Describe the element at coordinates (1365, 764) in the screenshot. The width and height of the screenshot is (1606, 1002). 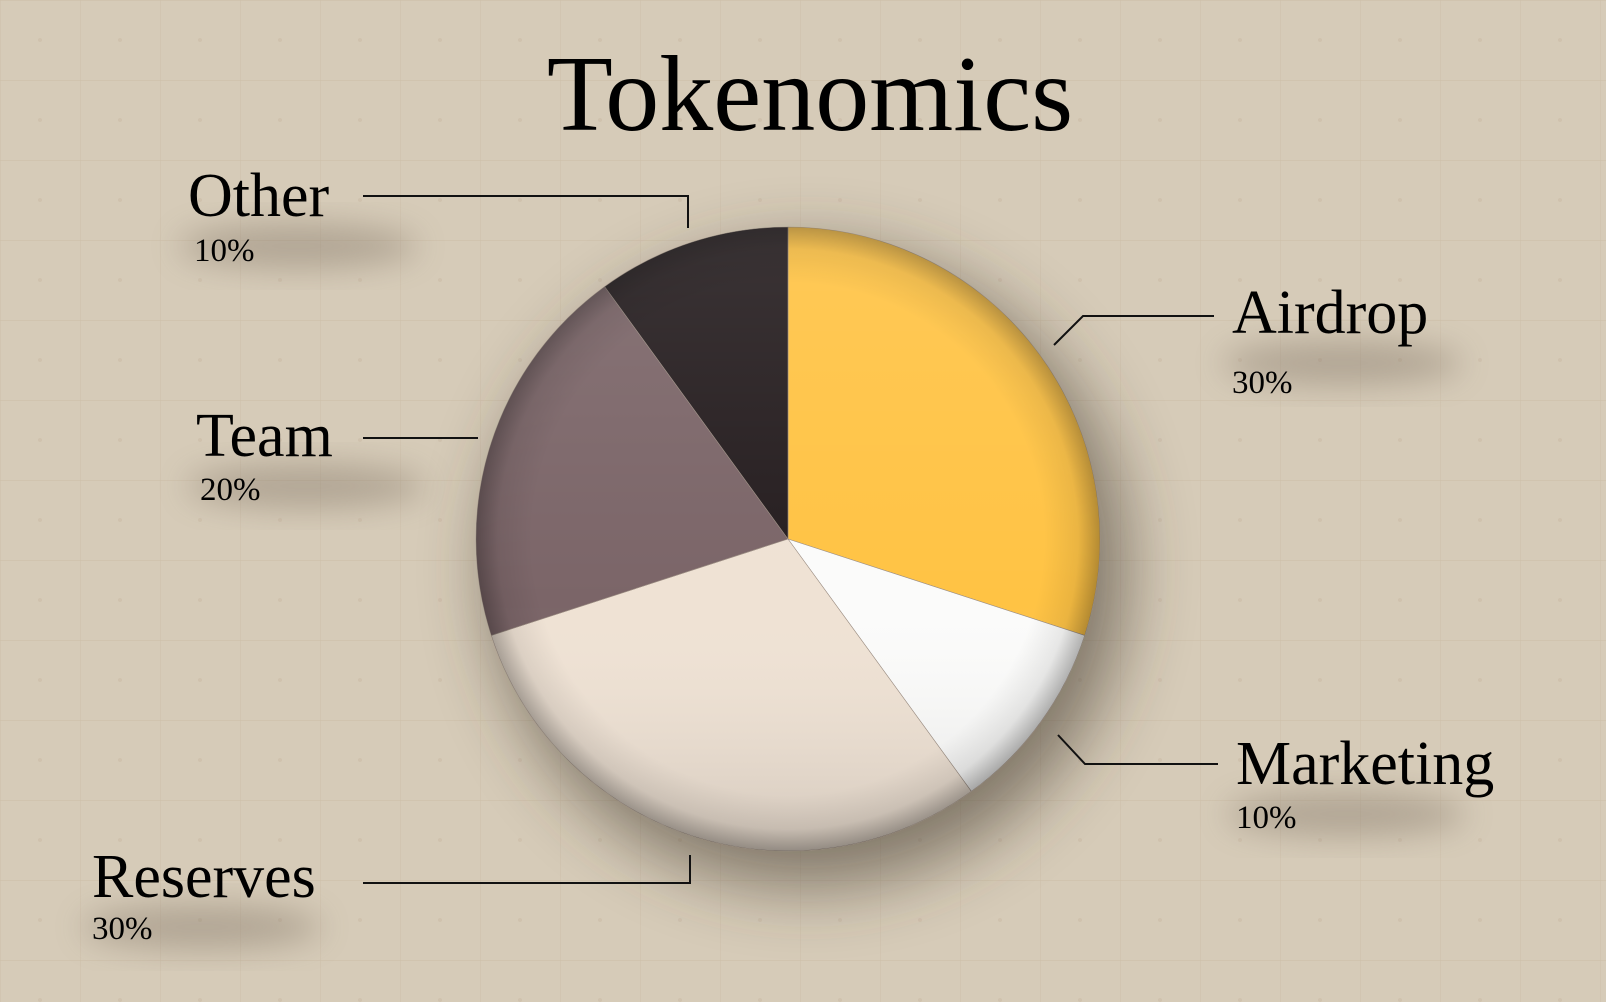
I see `slice-label-marketing: Marketing` at that location.